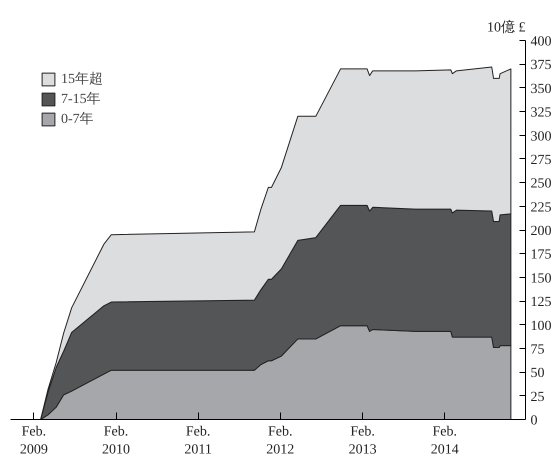 This screenshot has height=460, width=554. What do you see at coordinates (541, 255) in the screenshot?
I see `y-tick-label: 175` at bounding box center [541, 255].